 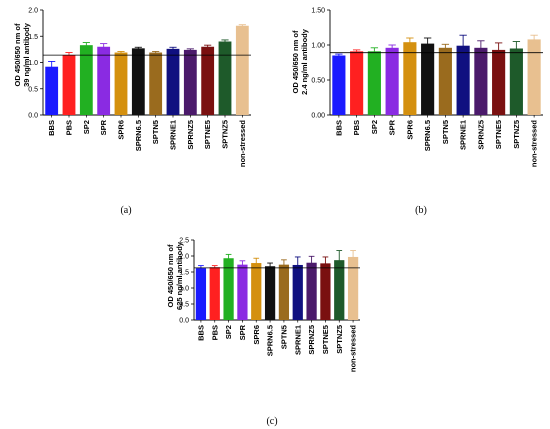 What do you see at coordinates (463, 80) in the screenshot?
I see `panel-b-bar-sprne1` at bounding box center [463, 80].